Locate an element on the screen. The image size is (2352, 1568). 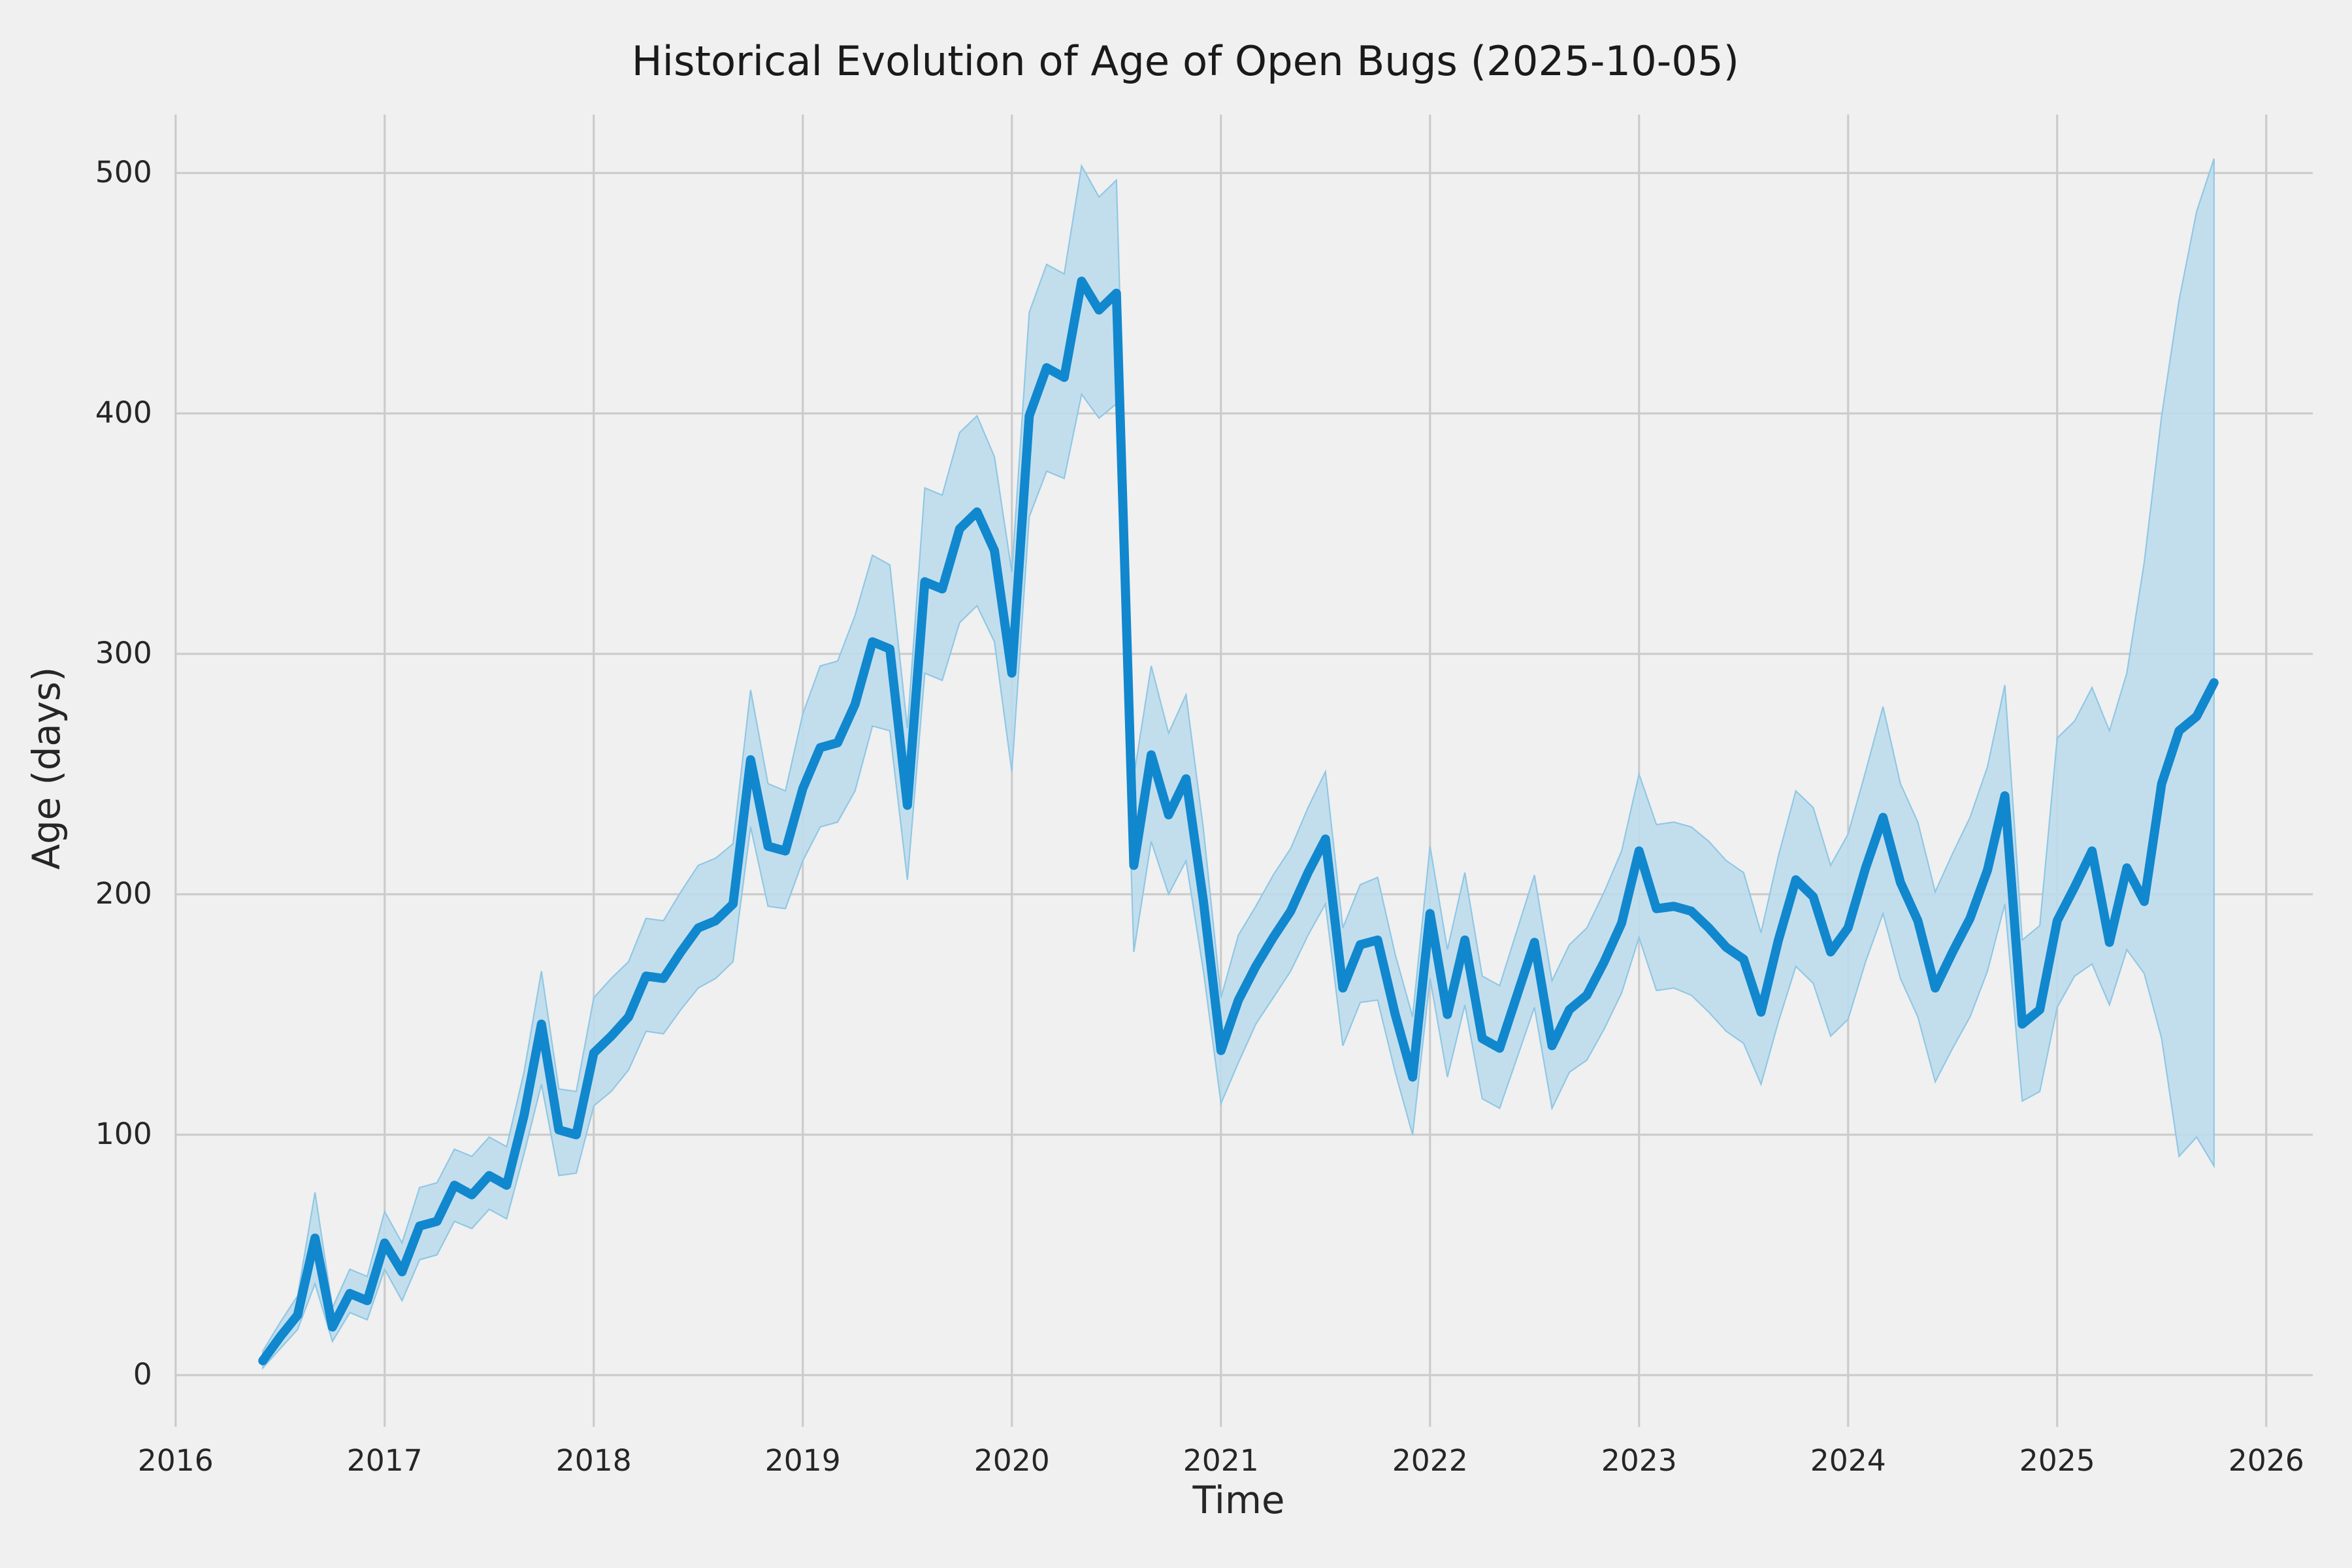
x-axis-label: Time is located at coordinates (1238, 1500).